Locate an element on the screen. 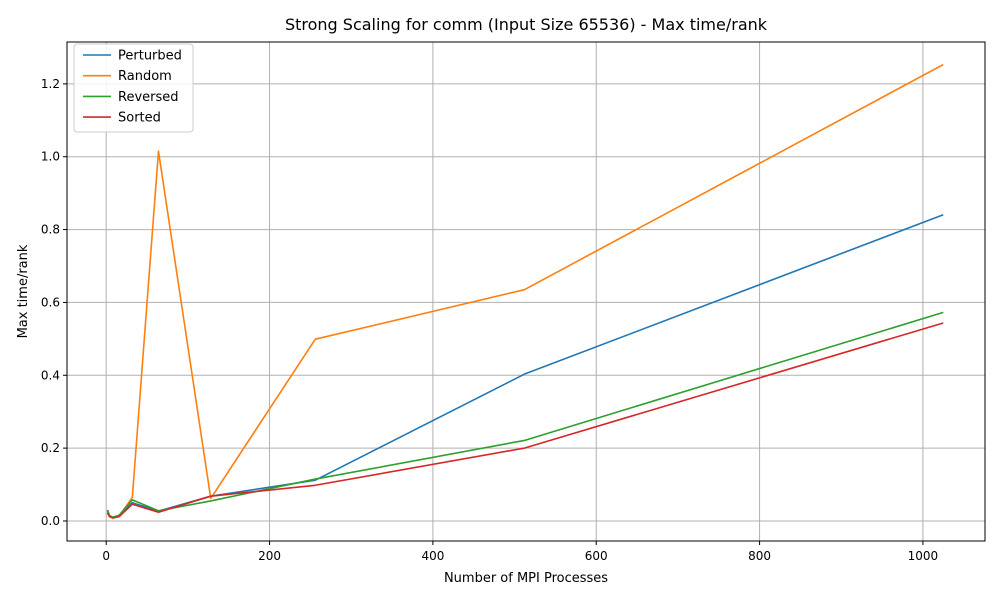 Image resolution: width=1000 pixels, height=600 pixels. y-tick-label: 0.0 is located at coordinates (50, 521).